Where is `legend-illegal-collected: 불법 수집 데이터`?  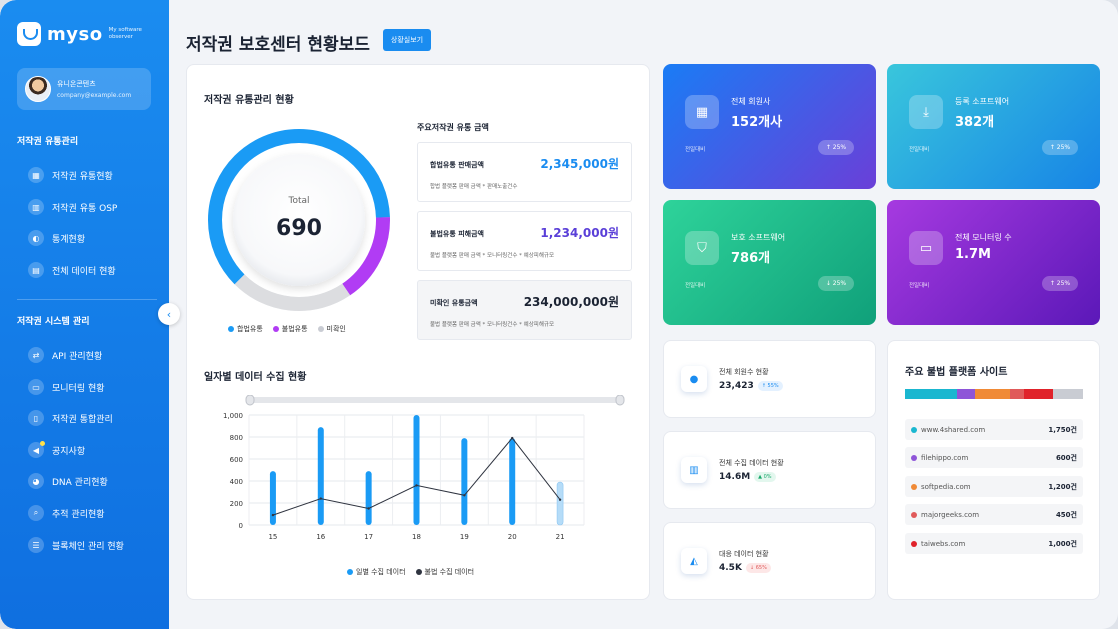
legend-illegal-collected: 불법 수집 데이터 is located at coordinates (444, 572).